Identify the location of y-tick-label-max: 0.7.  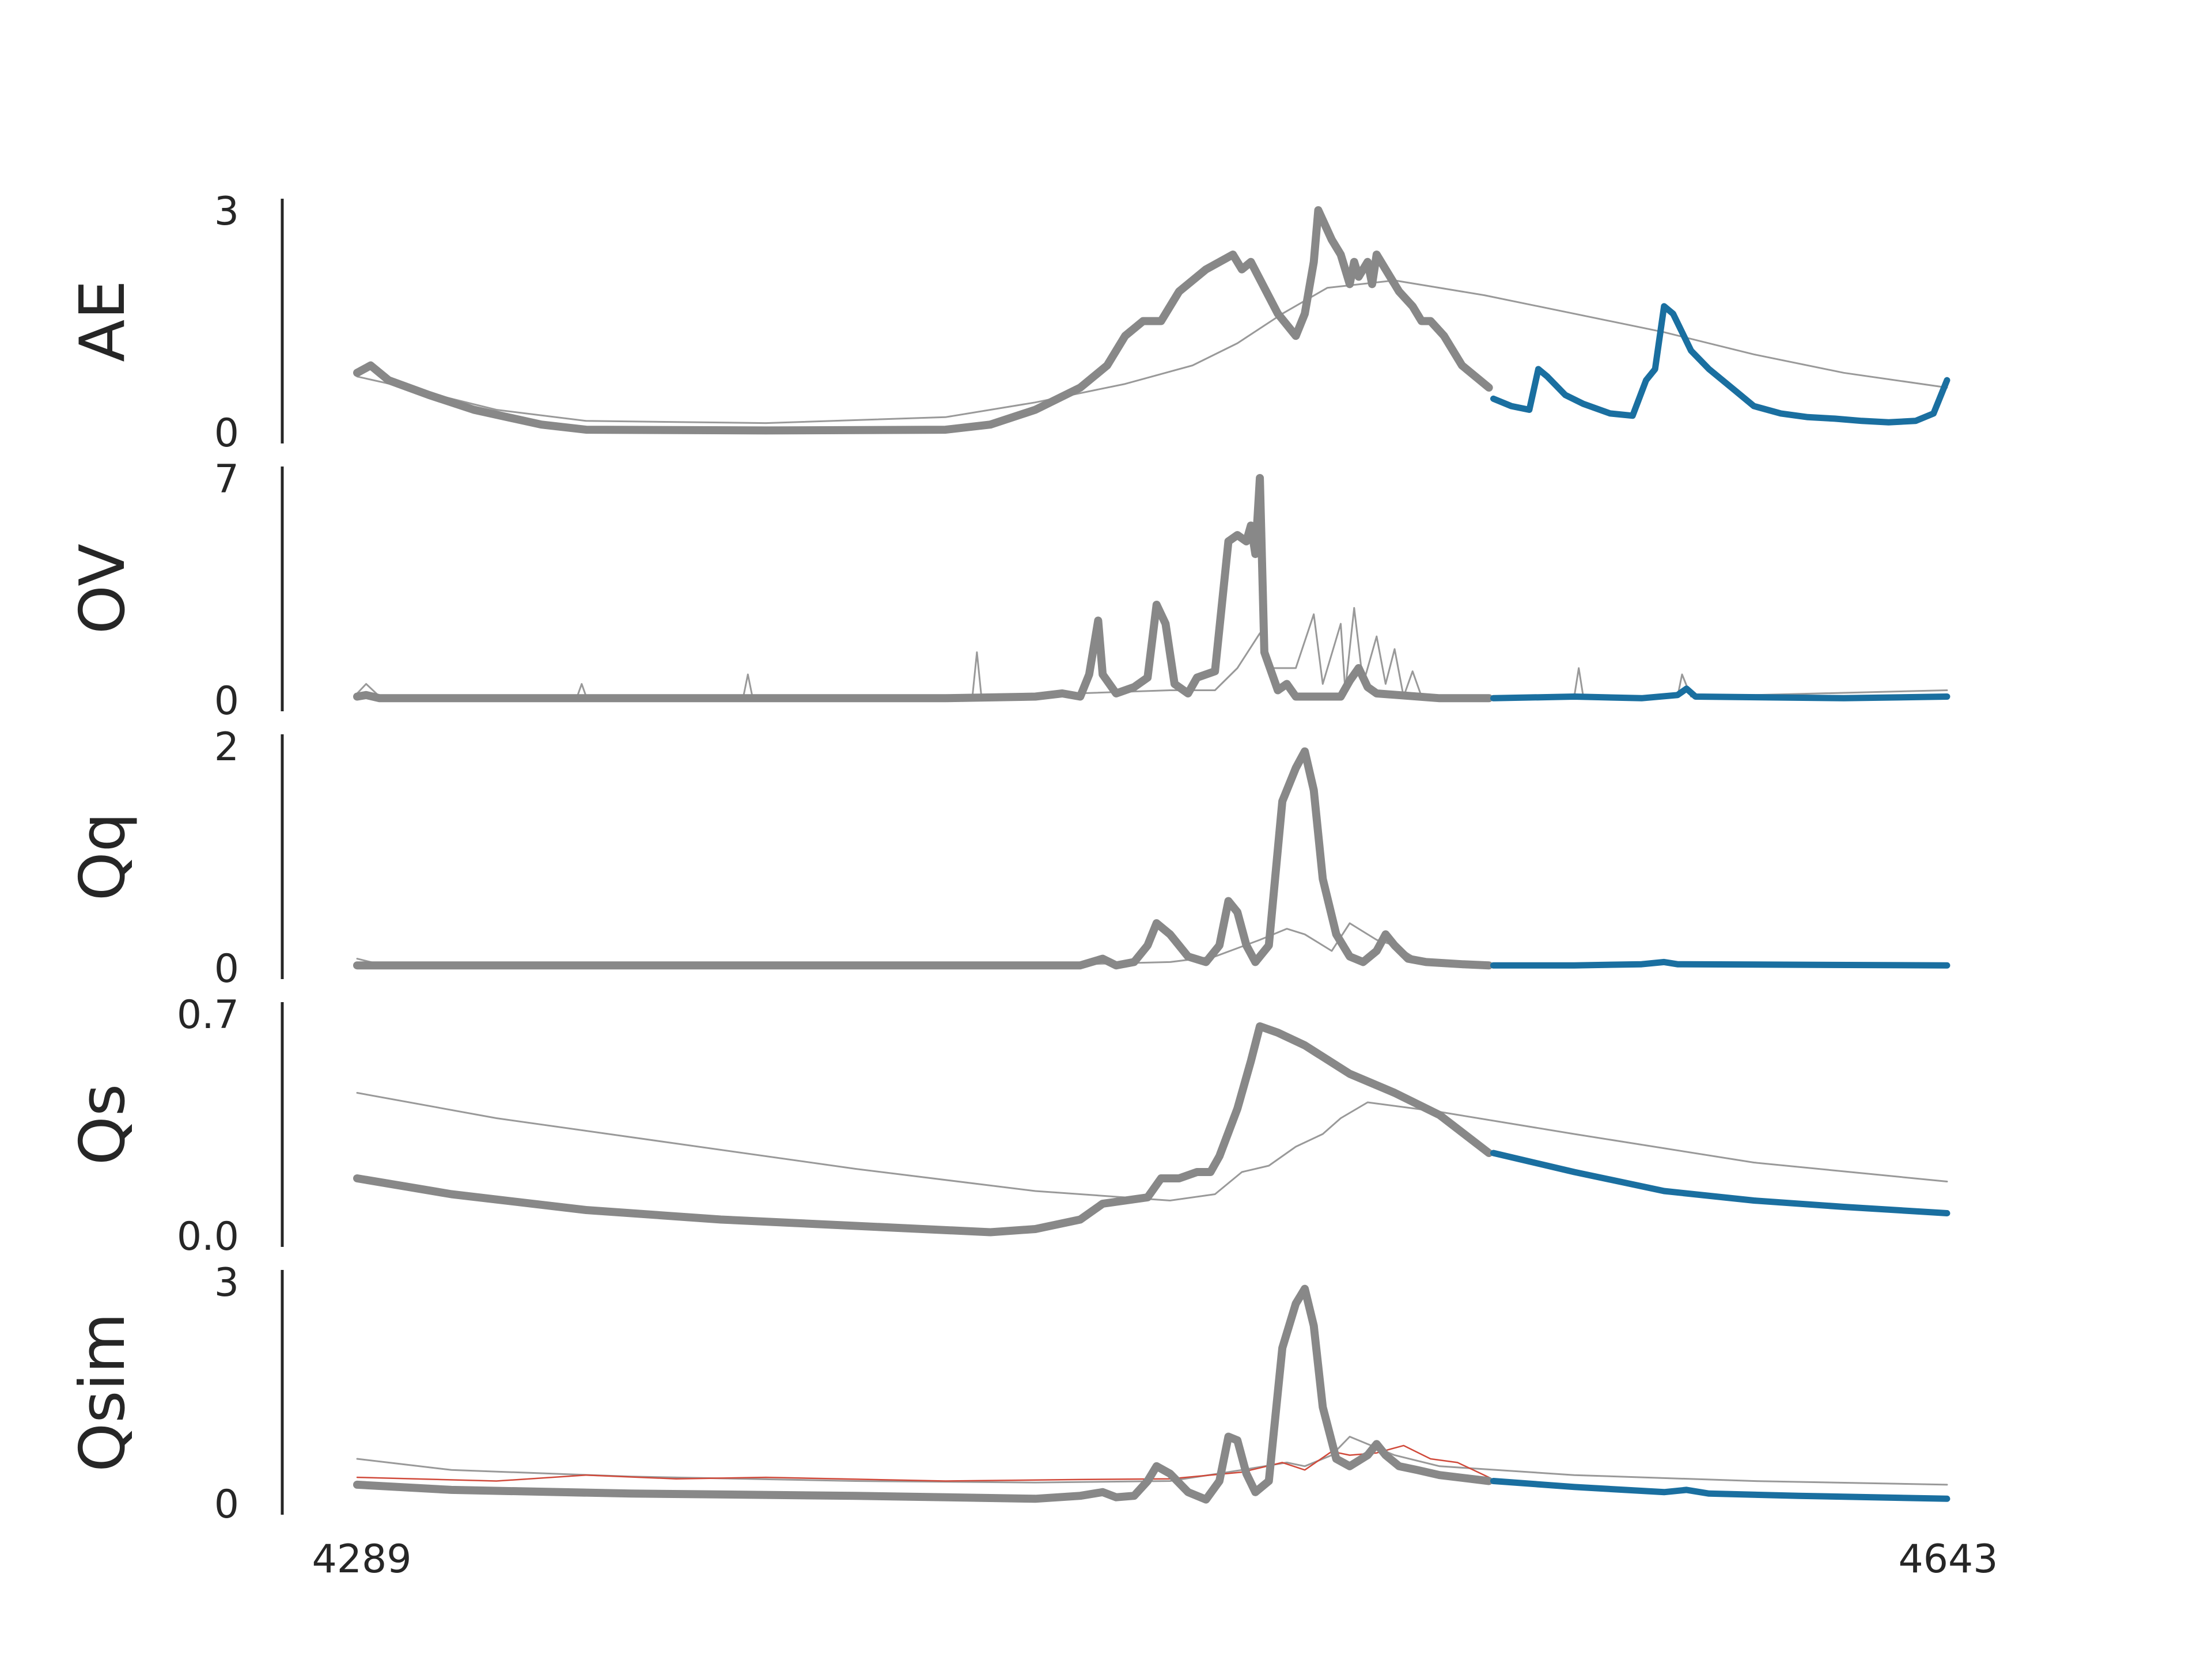
(208, 1015).